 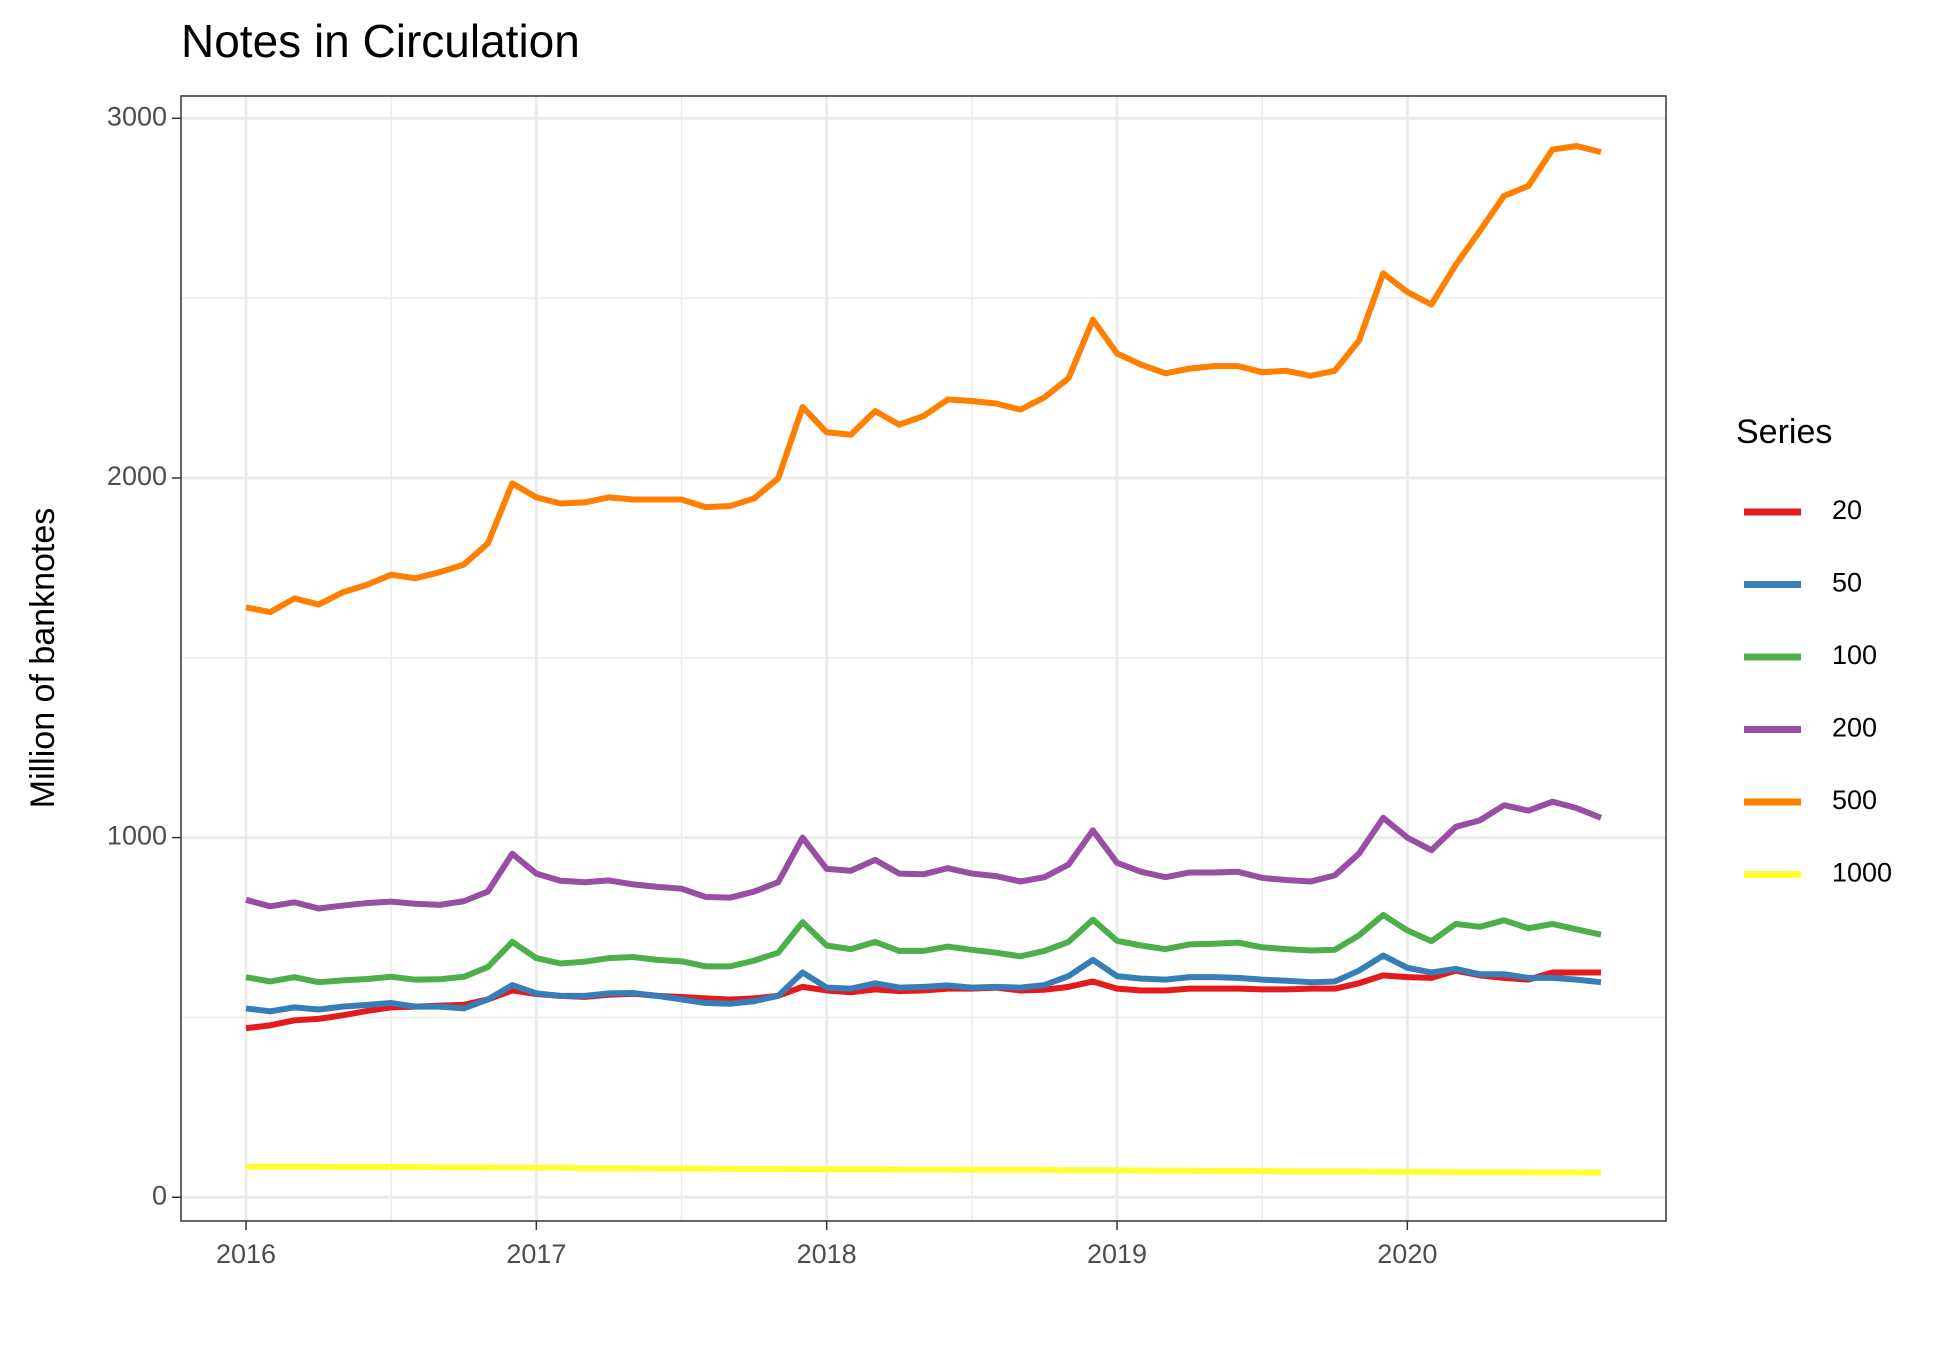 What do you see at coordinates (536, 1254) in the screenshot?
I see `x-tick-label: 2017` at bounding box center [536, 1254].